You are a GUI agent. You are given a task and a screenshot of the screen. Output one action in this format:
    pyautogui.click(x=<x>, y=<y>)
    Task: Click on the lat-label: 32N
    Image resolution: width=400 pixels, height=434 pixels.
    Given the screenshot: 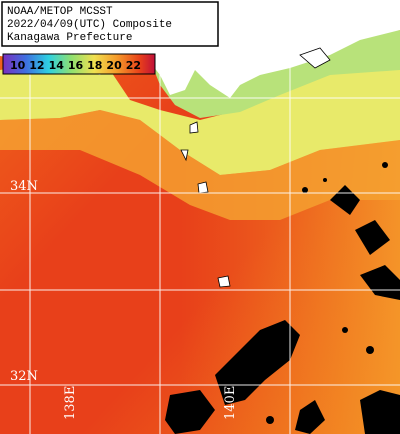 What is the action you would take?
    pyautogui.click(x=24, y=376)
    